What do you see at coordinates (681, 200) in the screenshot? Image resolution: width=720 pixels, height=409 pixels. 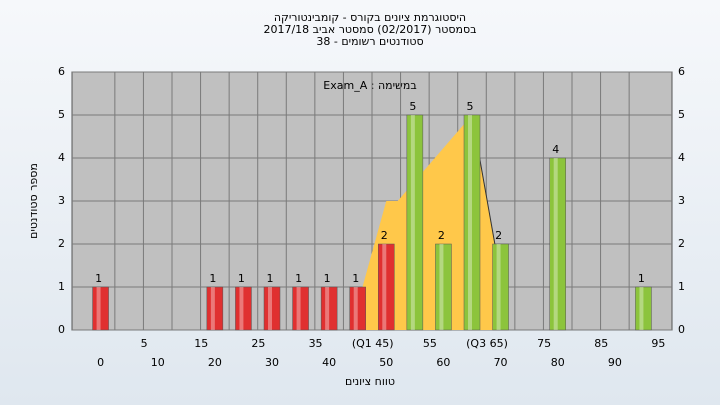 I see `y-tick-label-right: 3` at bounding box center [681, 200].